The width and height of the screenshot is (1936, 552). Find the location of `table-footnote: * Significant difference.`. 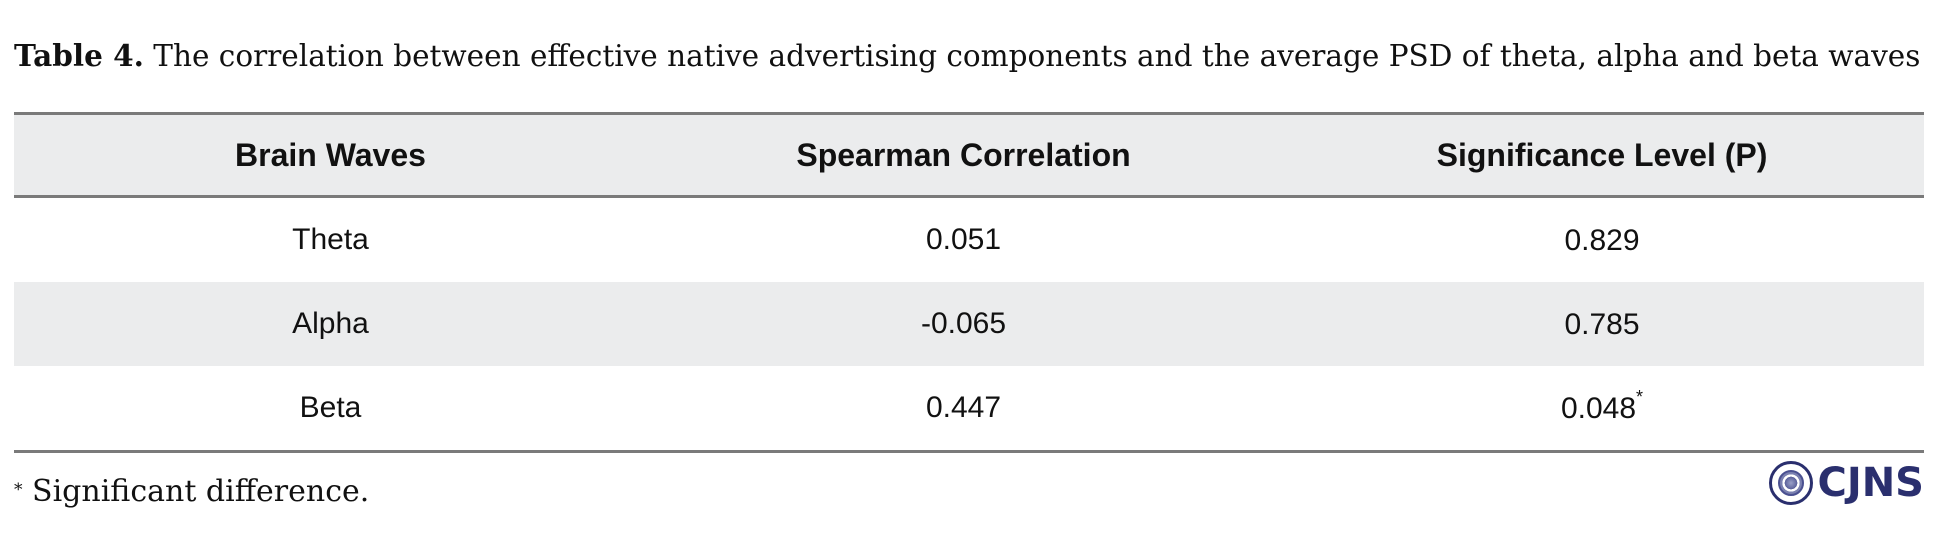

table-footnote: * Significant difference. is located at coordinates (191, 492).